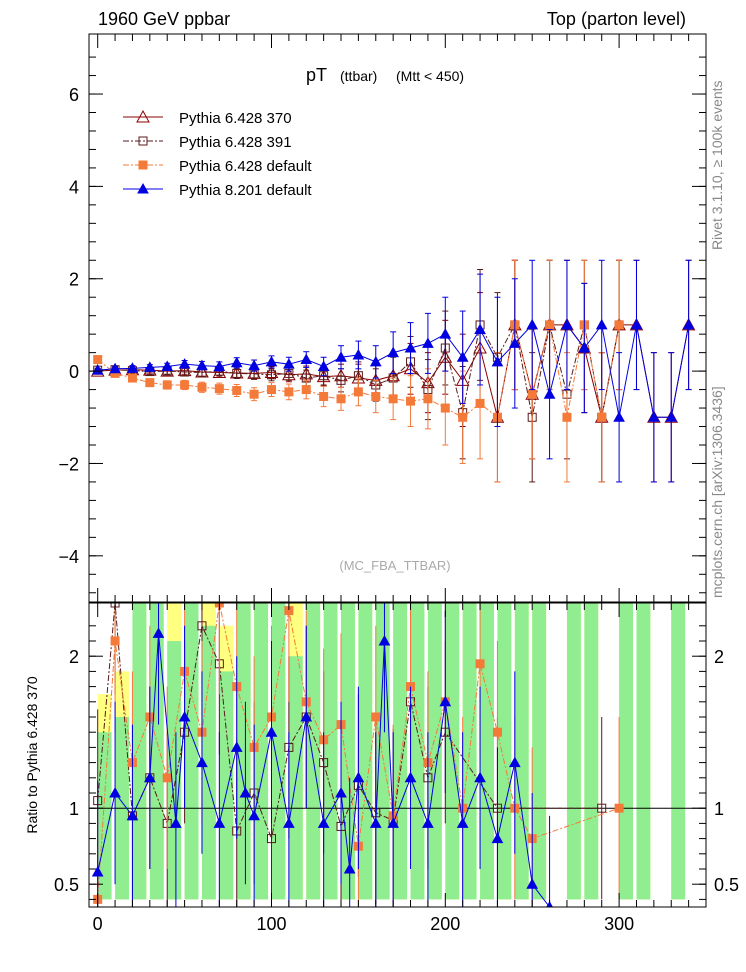 The width and height of the screenshot is (746, 972). Describe the element at coordinates (235, 118) in the screenshot. I see `legend-label: Pythia 6.428 370` at that location.